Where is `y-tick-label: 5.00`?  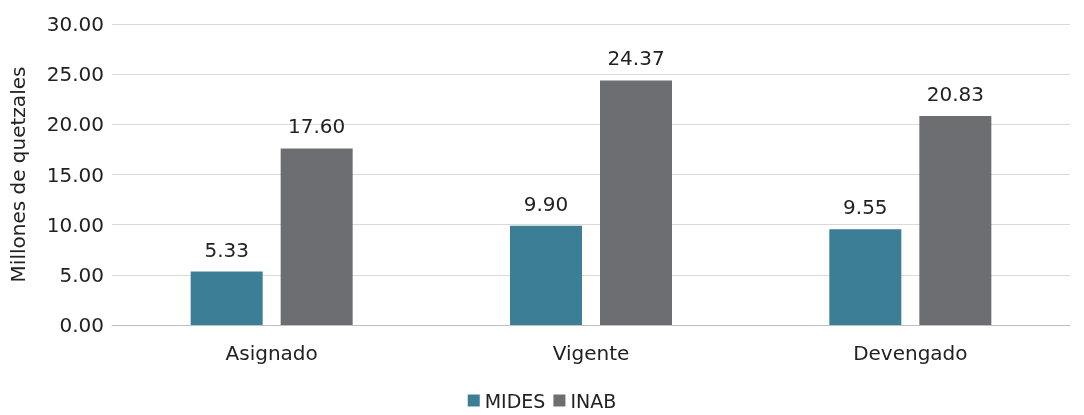
y-tick-label: 5.00 is located at coordinates (81, 274).